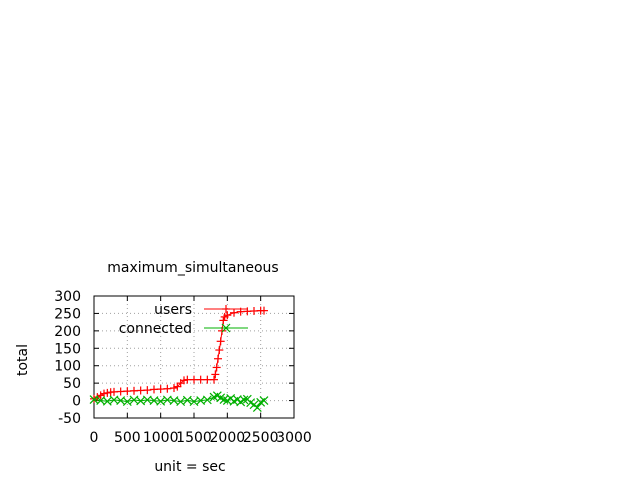  What do you see at coordinates (67, 332) in the screenshot?
I see `y-tick-label: 200` at bounding box center [67, 332].